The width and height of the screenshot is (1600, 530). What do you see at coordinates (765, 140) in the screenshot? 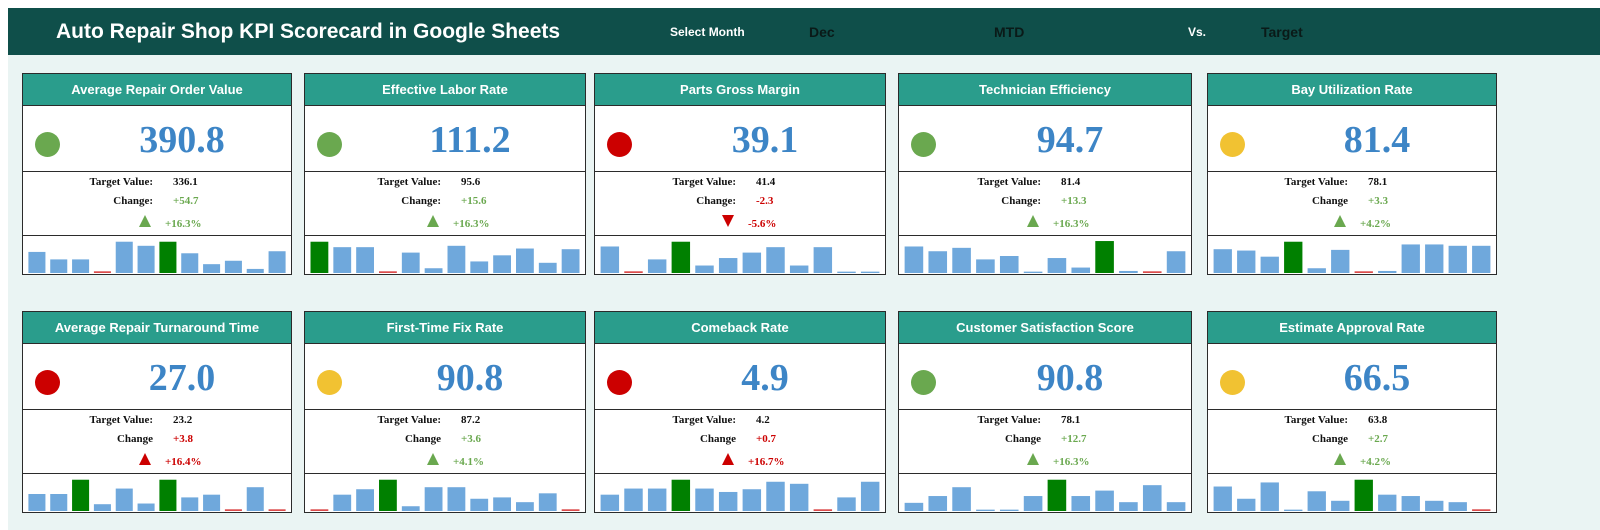
I see `kpi-value: 39.1` at bounding box center [765, 140].